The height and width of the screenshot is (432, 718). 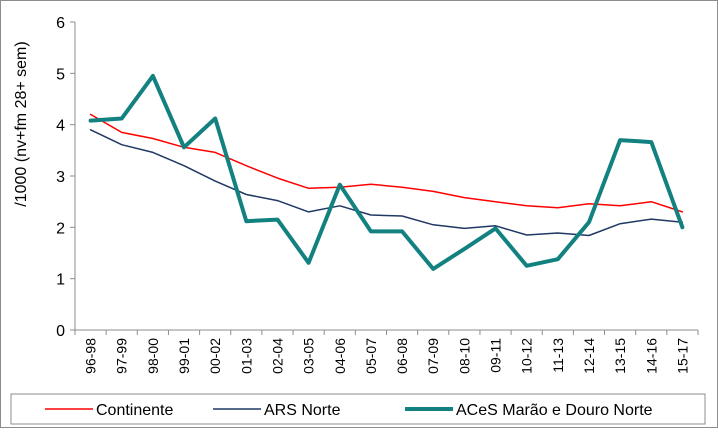 What do you see at coordinates (302, 410) in the screenshot?
I see `legend-label: ARS Norte` at bounding box center [302, 410].